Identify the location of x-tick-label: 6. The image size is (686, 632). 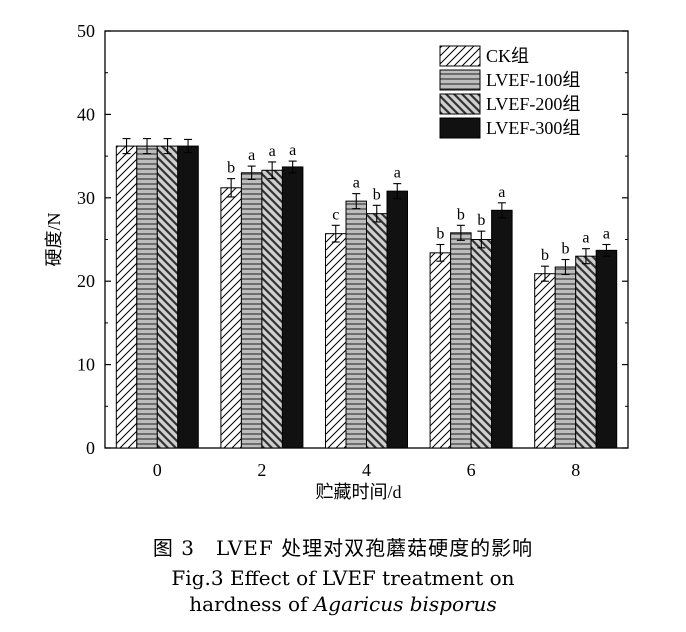
(471, 470).